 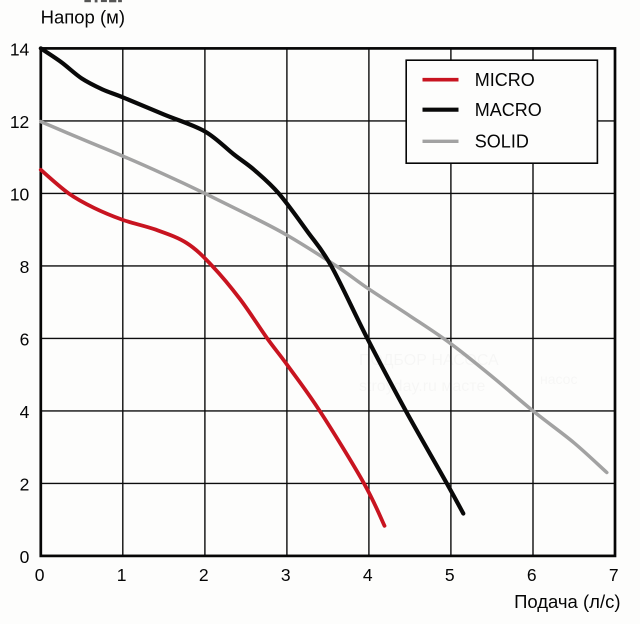 What do you see at coordinates (20, 49) in the screenshot?
I see `svg-text: 14` at bounding box center [20, 49].